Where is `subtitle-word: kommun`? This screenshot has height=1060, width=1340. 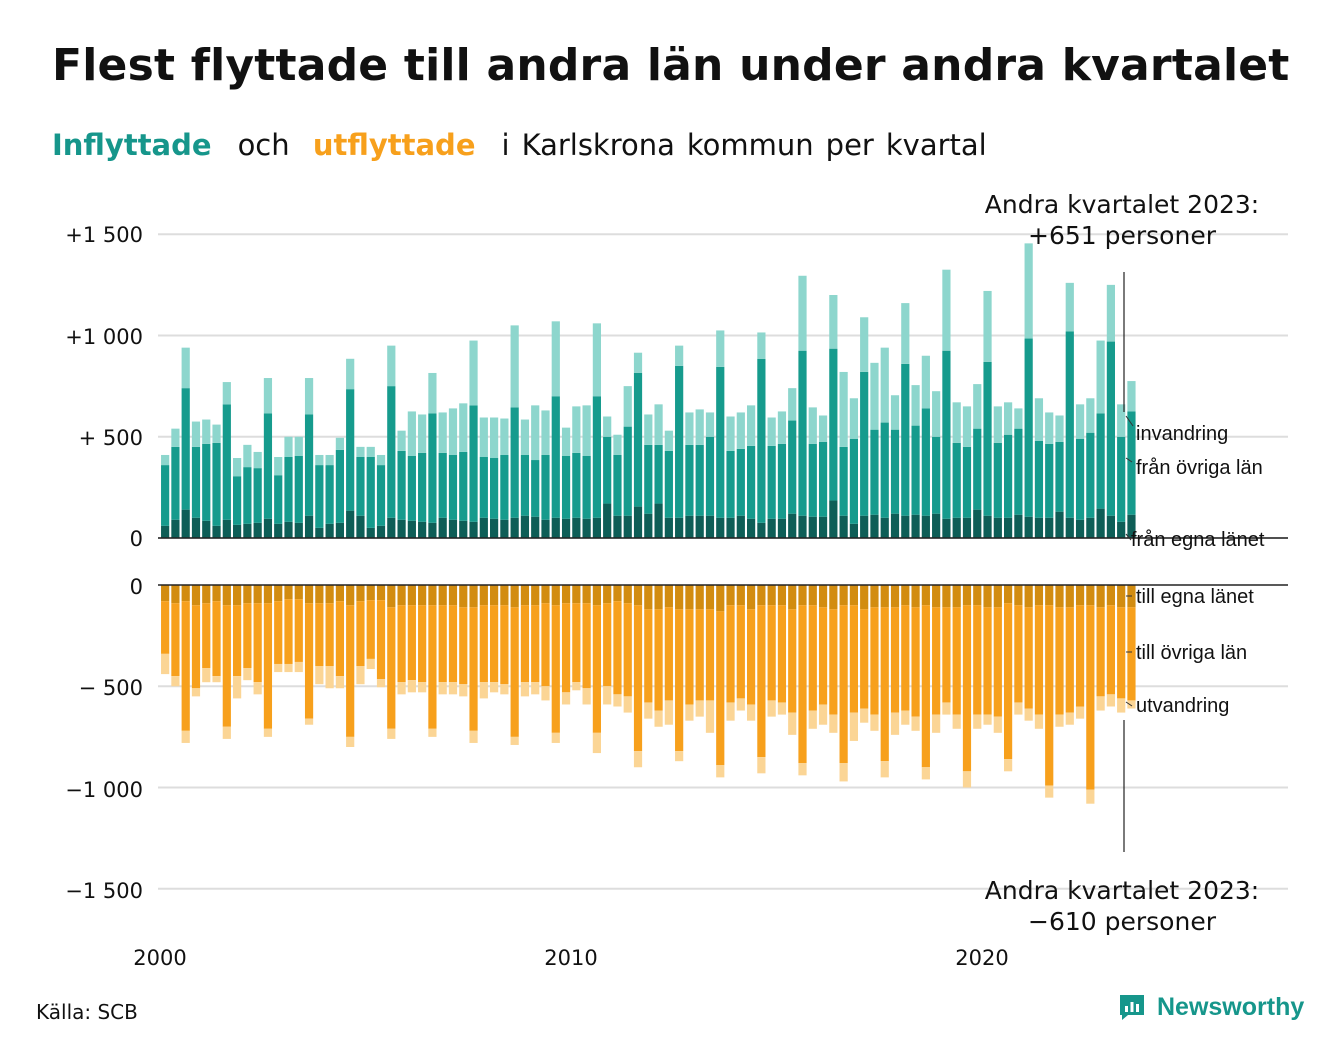
subtitle-word: kommun is located at coordinates (750, 145).